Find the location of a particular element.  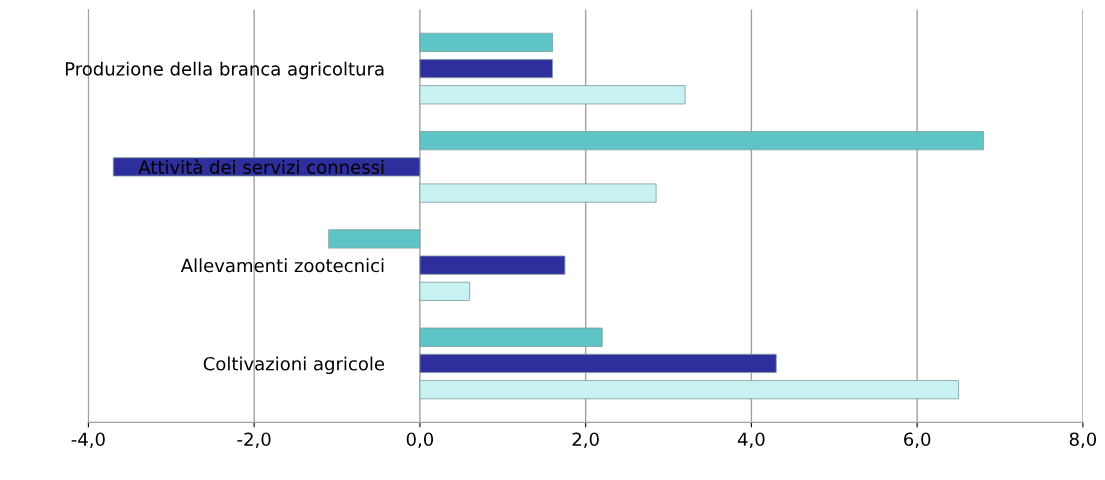

x-tick-label: 0,0 is located at coordinates (420, 440).